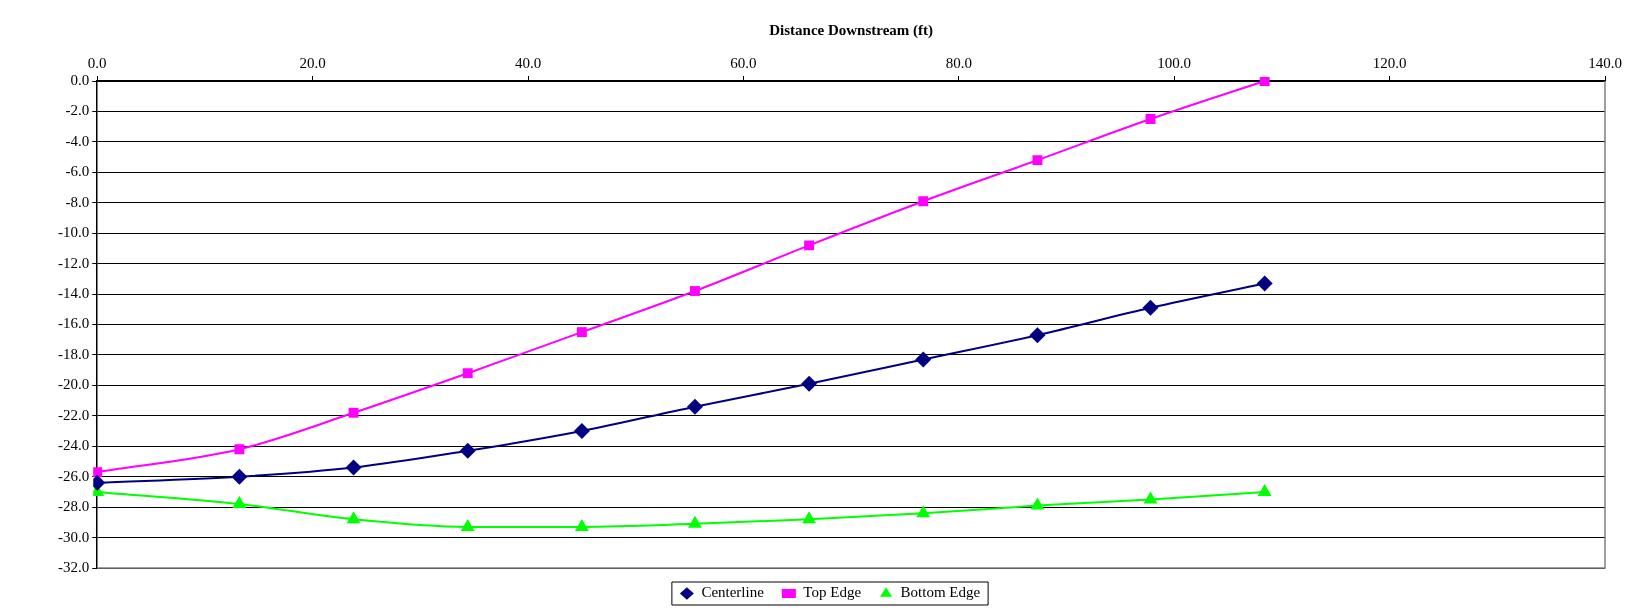 Image resolution: width=1625 pixels, height=615 pixels. Describe the element at coordinates (77, 140) in the screenshot. I see `y-tick-label: -4.0` at that location.